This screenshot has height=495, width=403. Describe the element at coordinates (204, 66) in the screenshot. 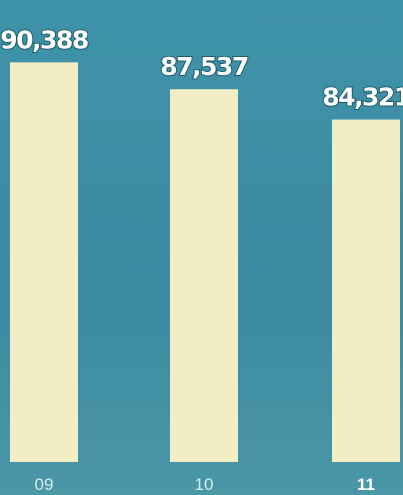

I see `value-label: 87,537` at that location.